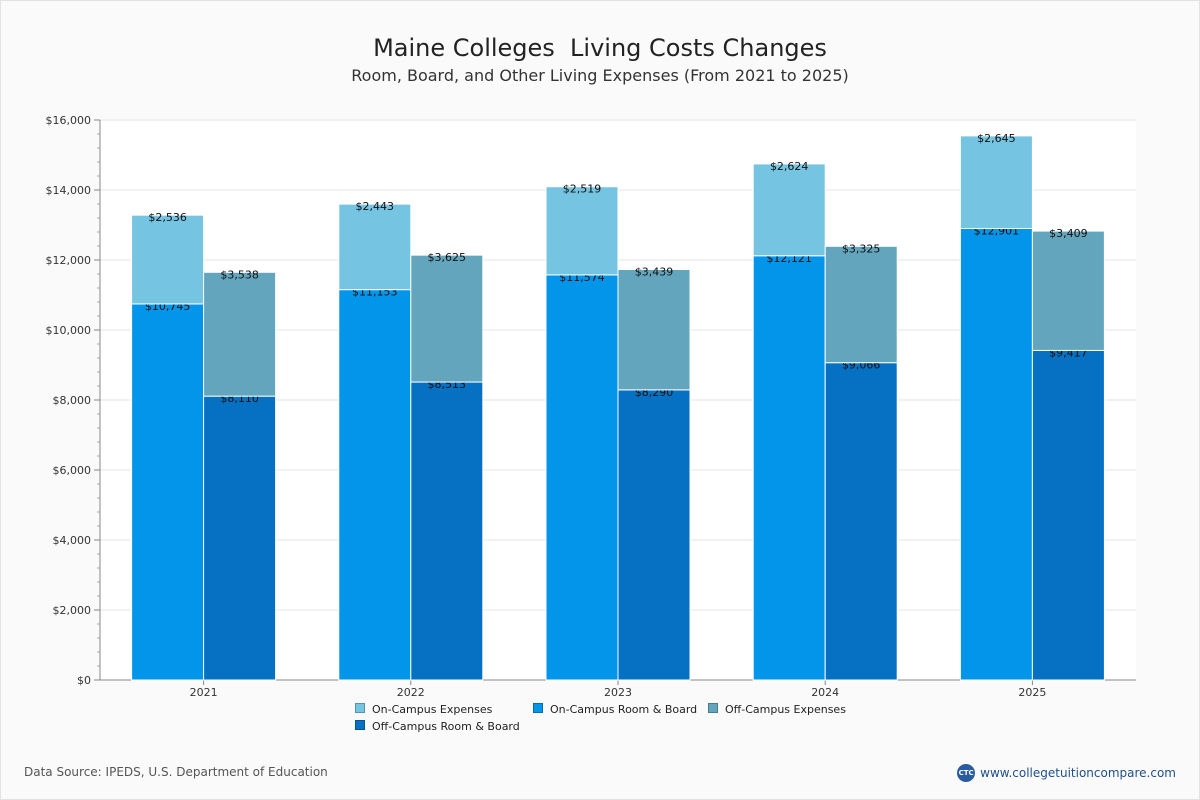  I want to click on data-label: $3,625, so click(447, 257).